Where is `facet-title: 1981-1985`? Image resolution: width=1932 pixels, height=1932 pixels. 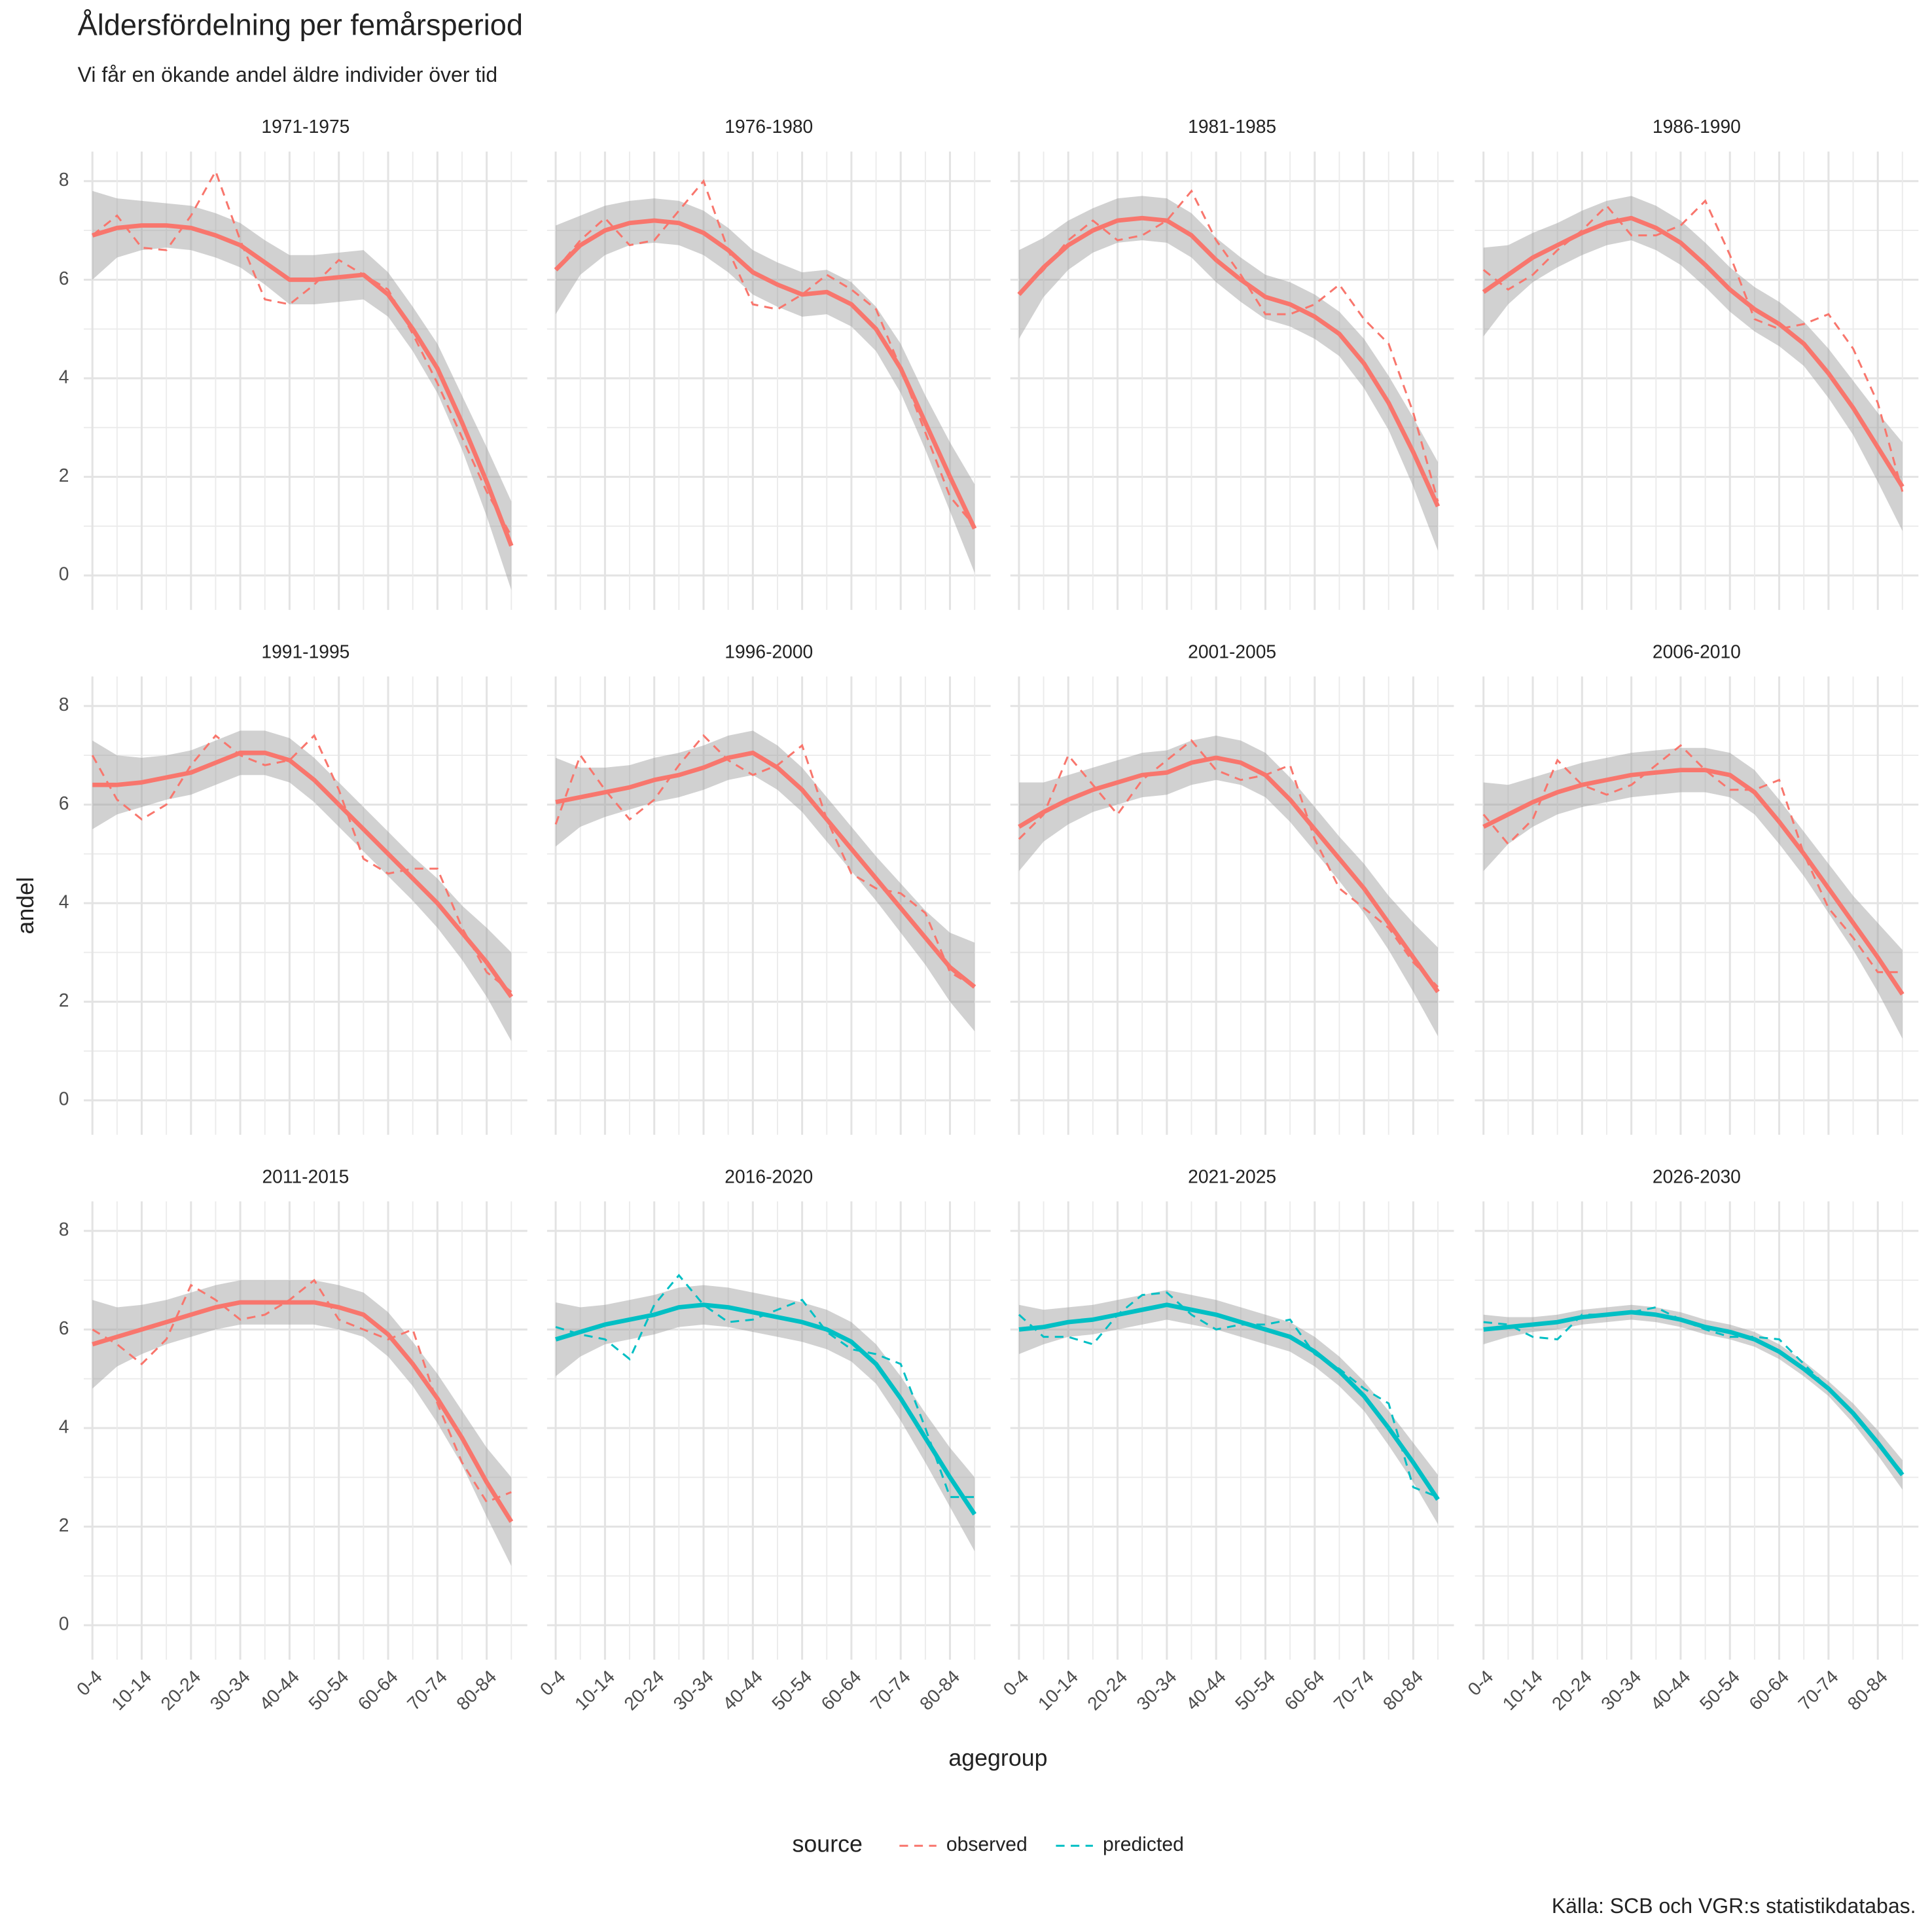 facet-title: 1981-1985 is located at coordinates (1232, 126).